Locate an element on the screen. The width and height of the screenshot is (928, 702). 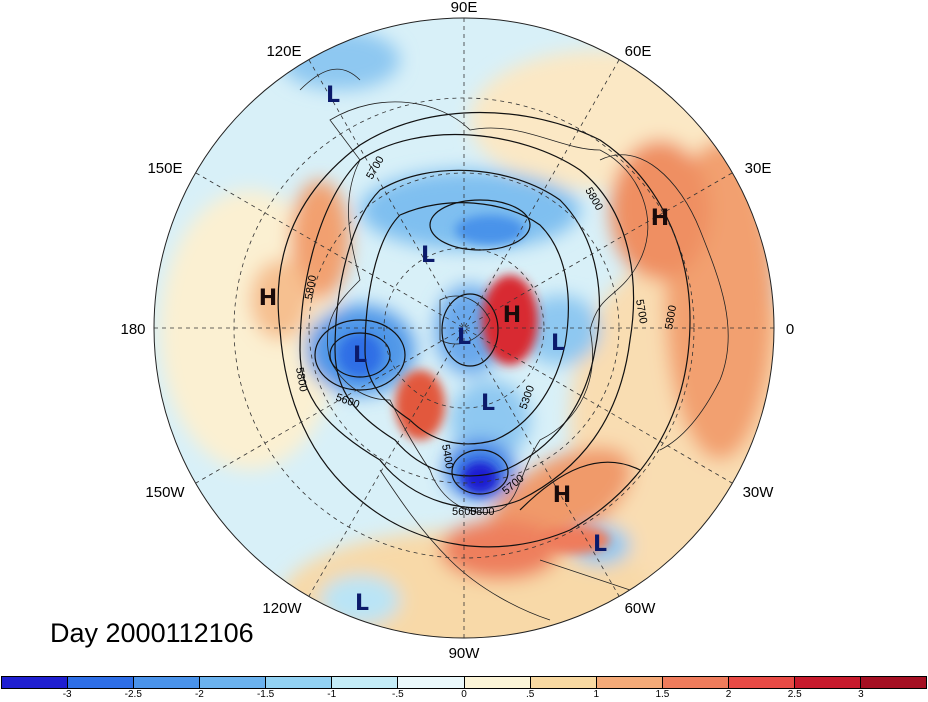
lon-30w: 30W is located at coordinates (759, 492).